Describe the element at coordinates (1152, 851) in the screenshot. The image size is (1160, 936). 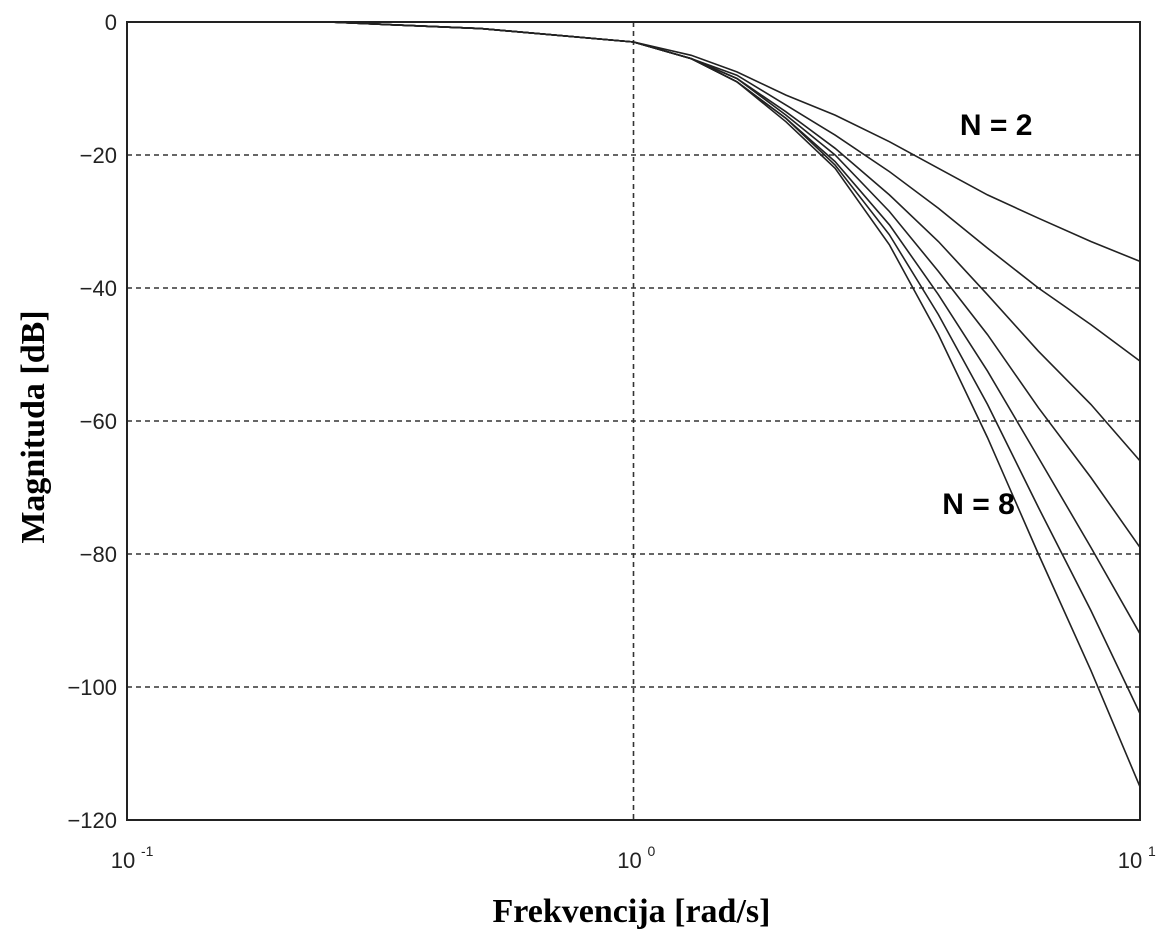
I see `x-tick-exponent: 1` at that location.